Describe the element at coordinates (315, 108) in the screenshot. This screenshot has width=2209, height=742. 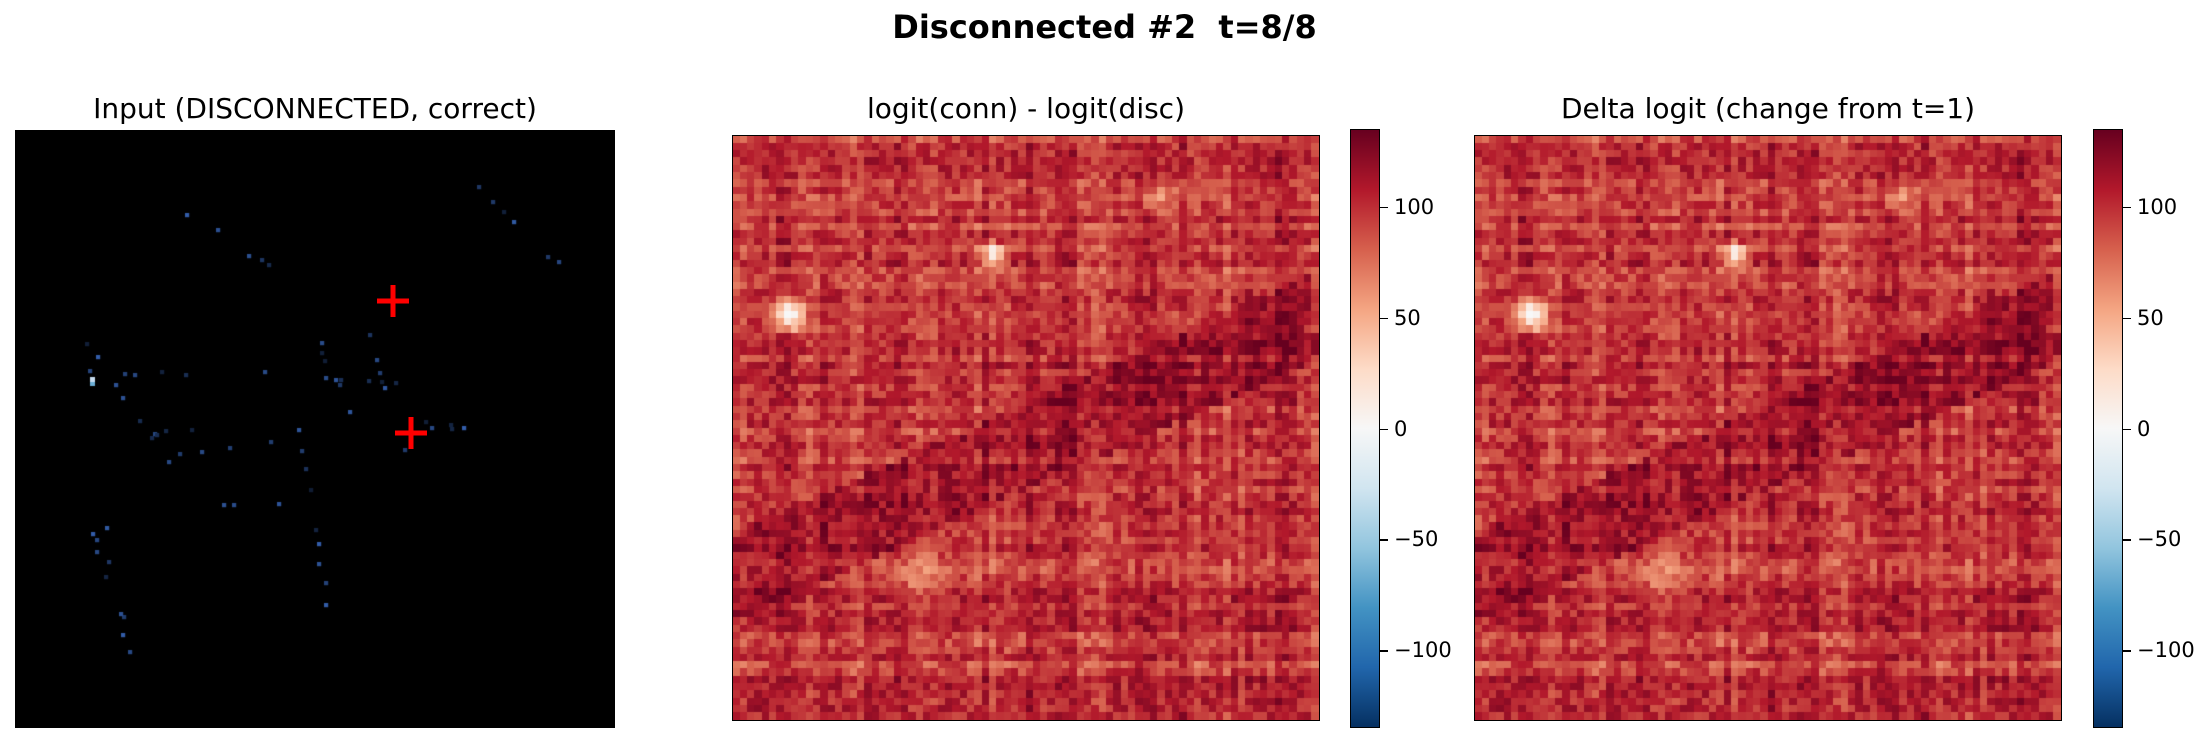
I see `input-panel-title: Input (DISCONNECTED, correct)` at that location.